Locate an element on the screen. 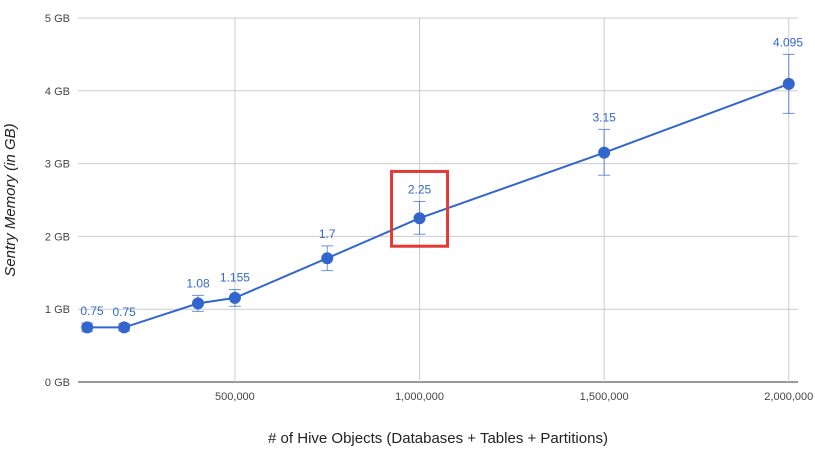 This screenshot has width=815, height=449. x-tick-label: 500,000 is located at coordinates (235, 397).